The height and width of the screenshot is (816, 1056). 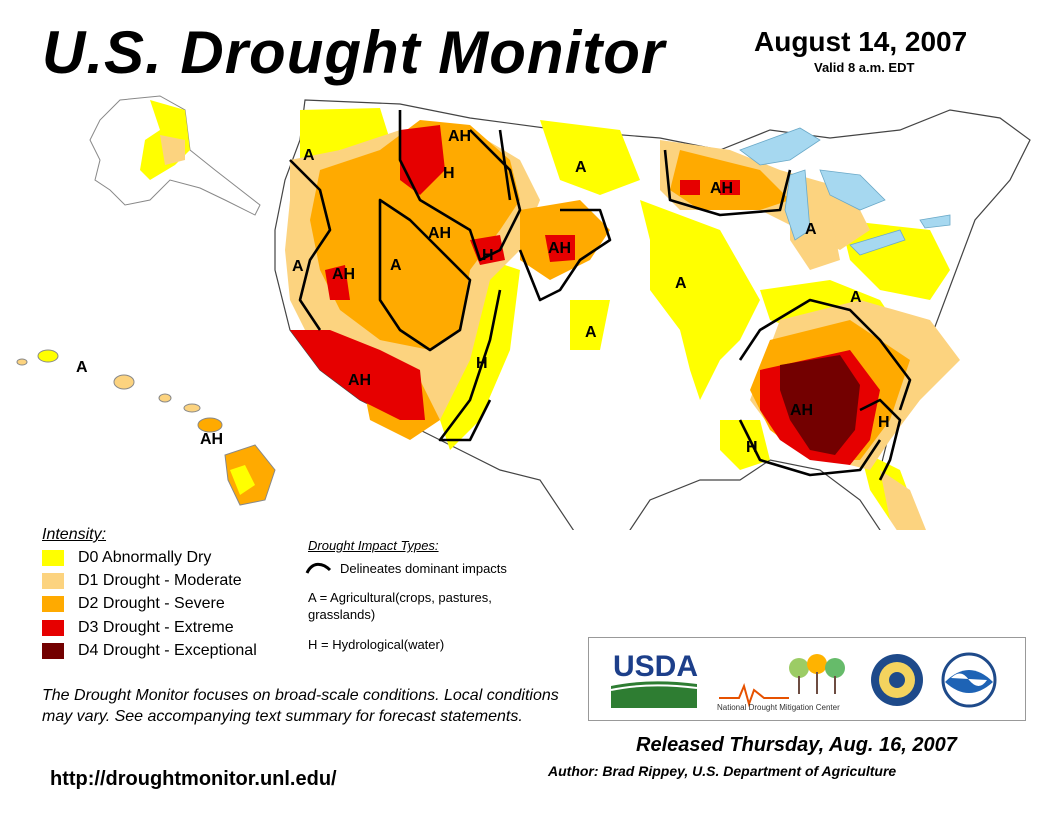 I want to click on map-title: U.S. Drought Monitor, so click(x=354, y=52).